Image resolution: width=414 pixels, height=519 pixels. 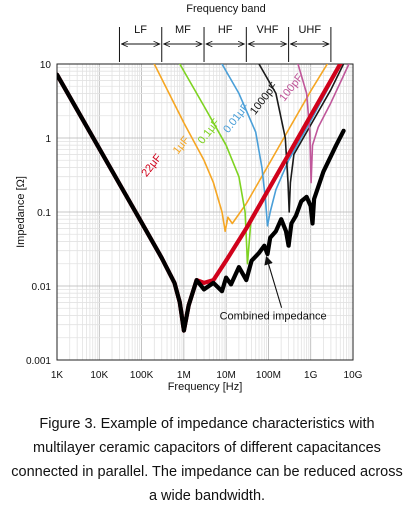 I want to click on y-tick-label: 10, so click(x=46, y=65).